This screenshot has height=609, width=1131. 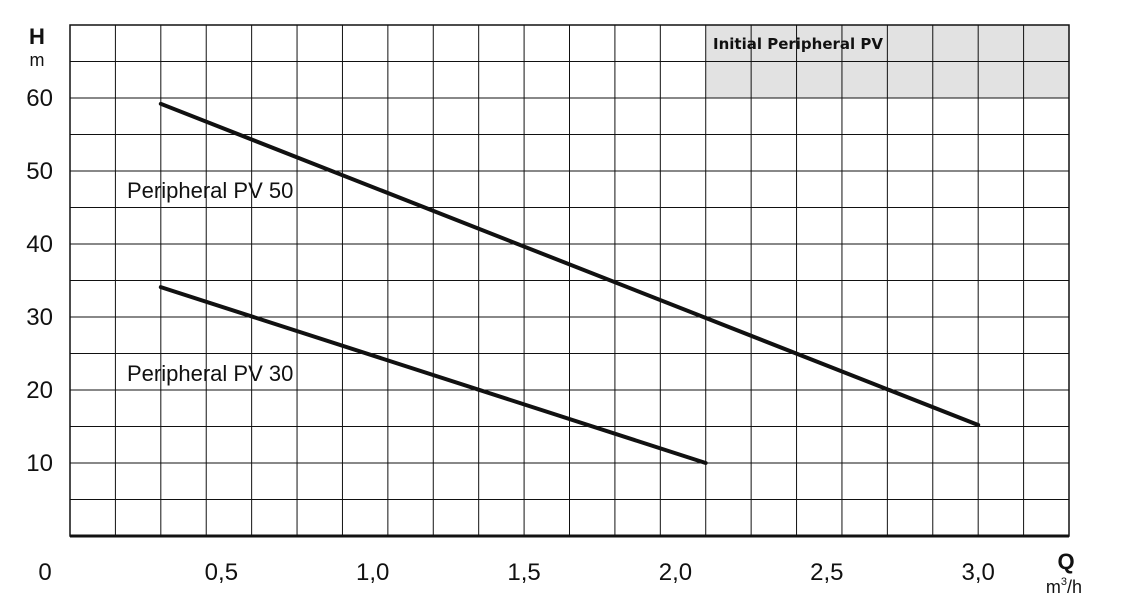 I want to click on chart-title: Initial Peripheral PV, so click(x=798, y=44).